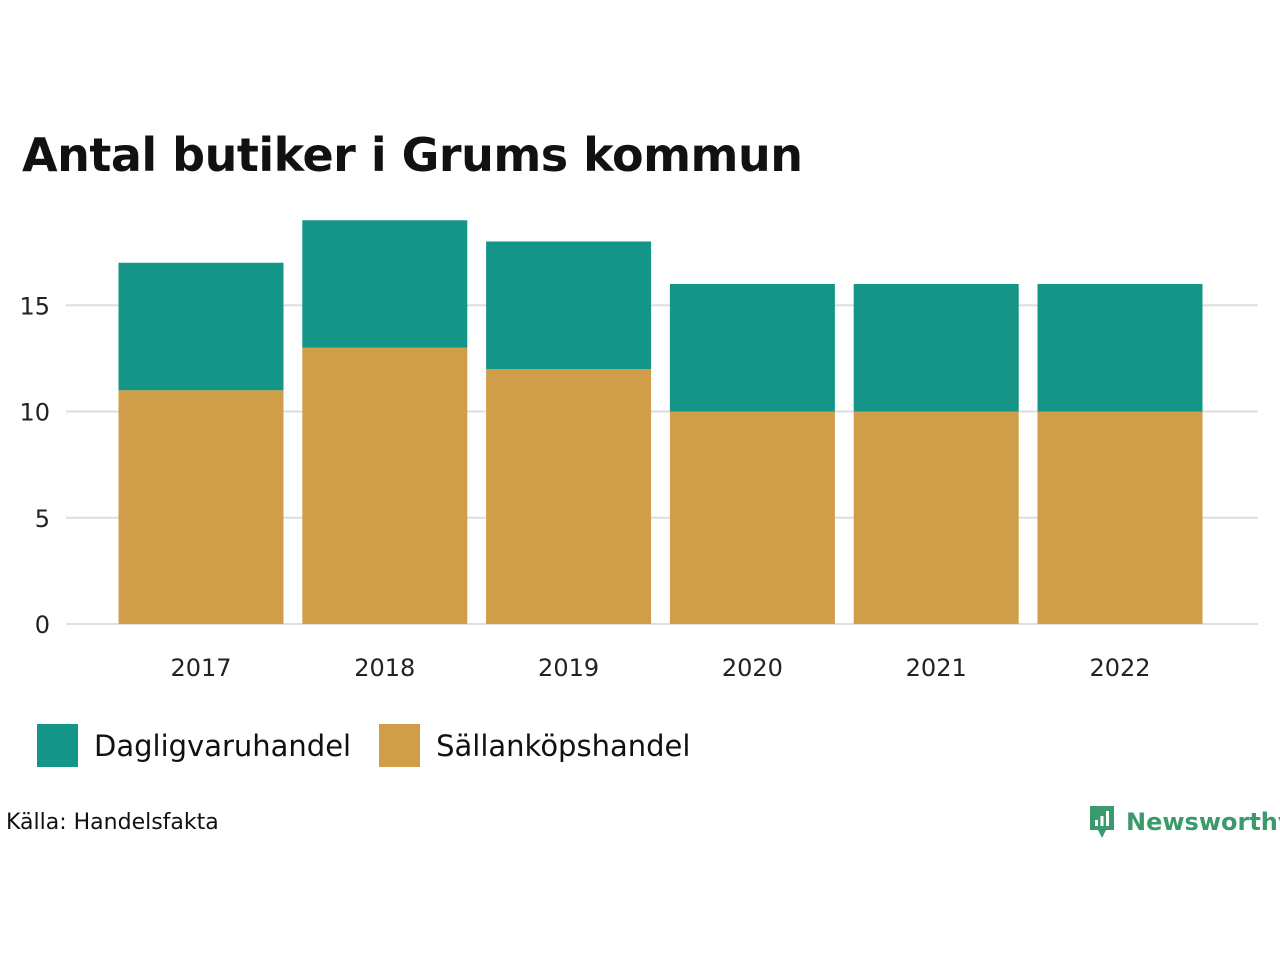 This screenshot has width=1280, height=960. What do you see at coordinates (42, 519) in the screenshot?
I see `y-tick-label-5: 5` at bounding box center [42, 519].